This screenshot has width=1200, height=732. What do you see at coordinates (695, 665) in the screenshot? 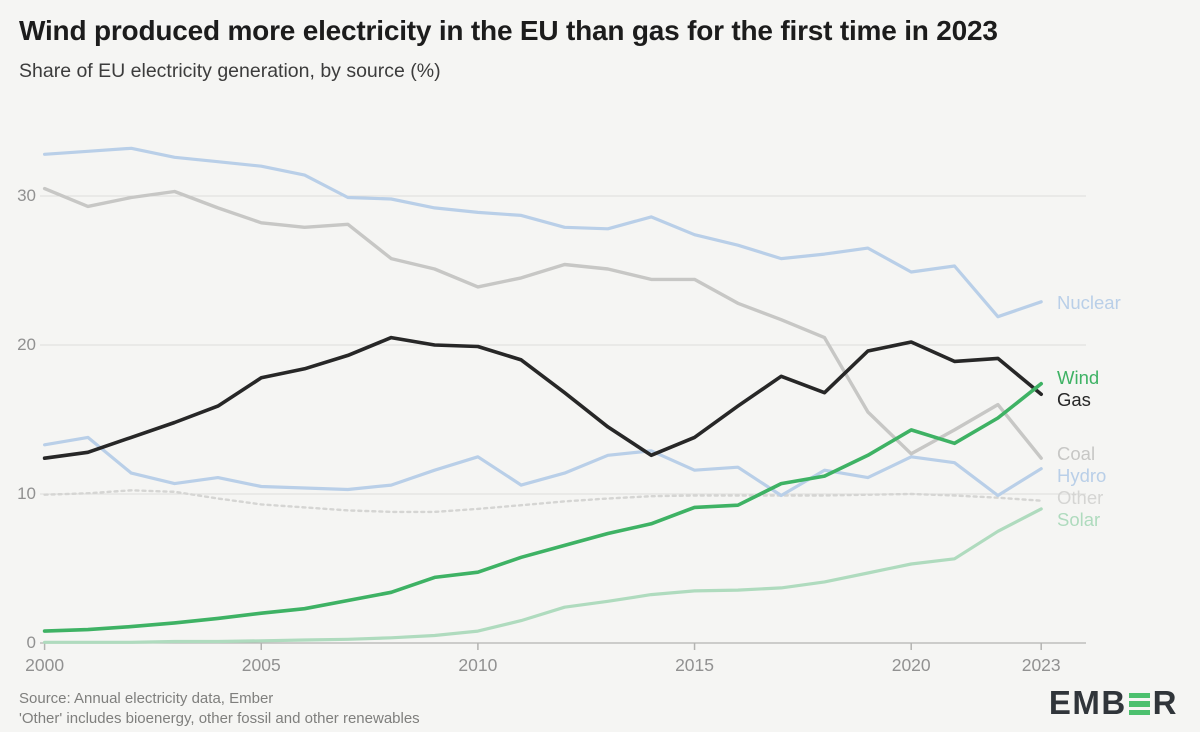
I see `x-axis-label-2015: 2015` at bounding box center [695, 665].